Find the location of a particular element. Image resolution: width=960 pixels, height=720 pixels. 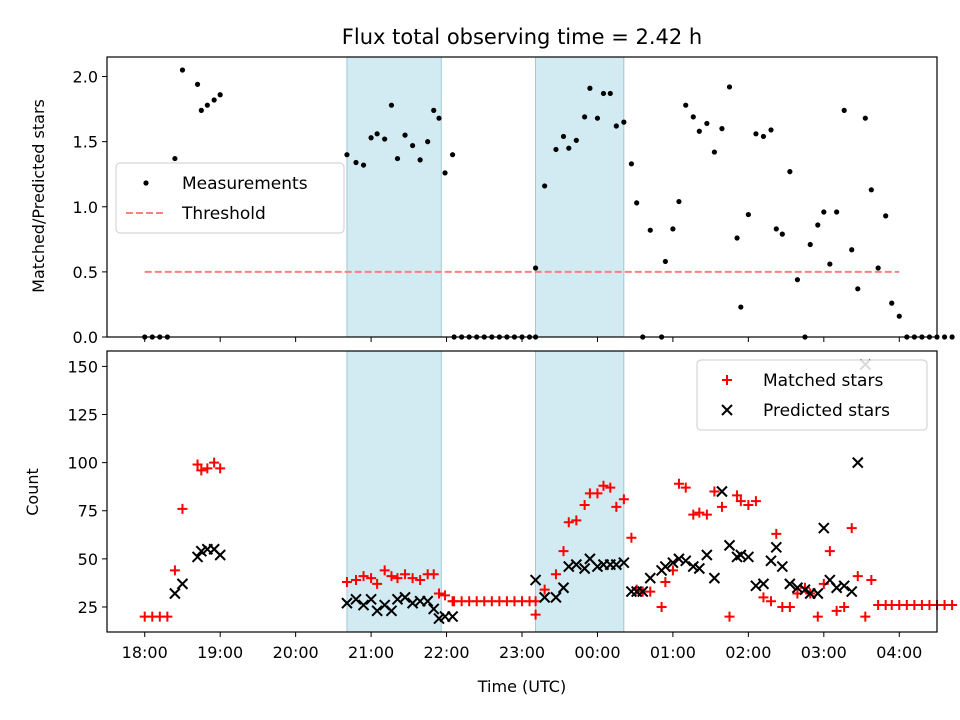

y-tick-label: 2.0 is located at coordinates (85, 77).